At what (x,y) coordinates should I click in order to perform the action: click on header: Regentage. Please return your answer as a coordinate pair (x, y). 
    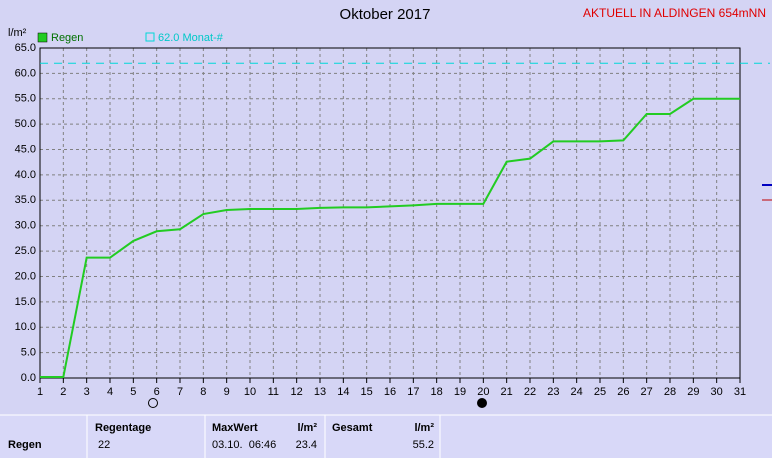
    Looking at the image, I should click on (123, 428).